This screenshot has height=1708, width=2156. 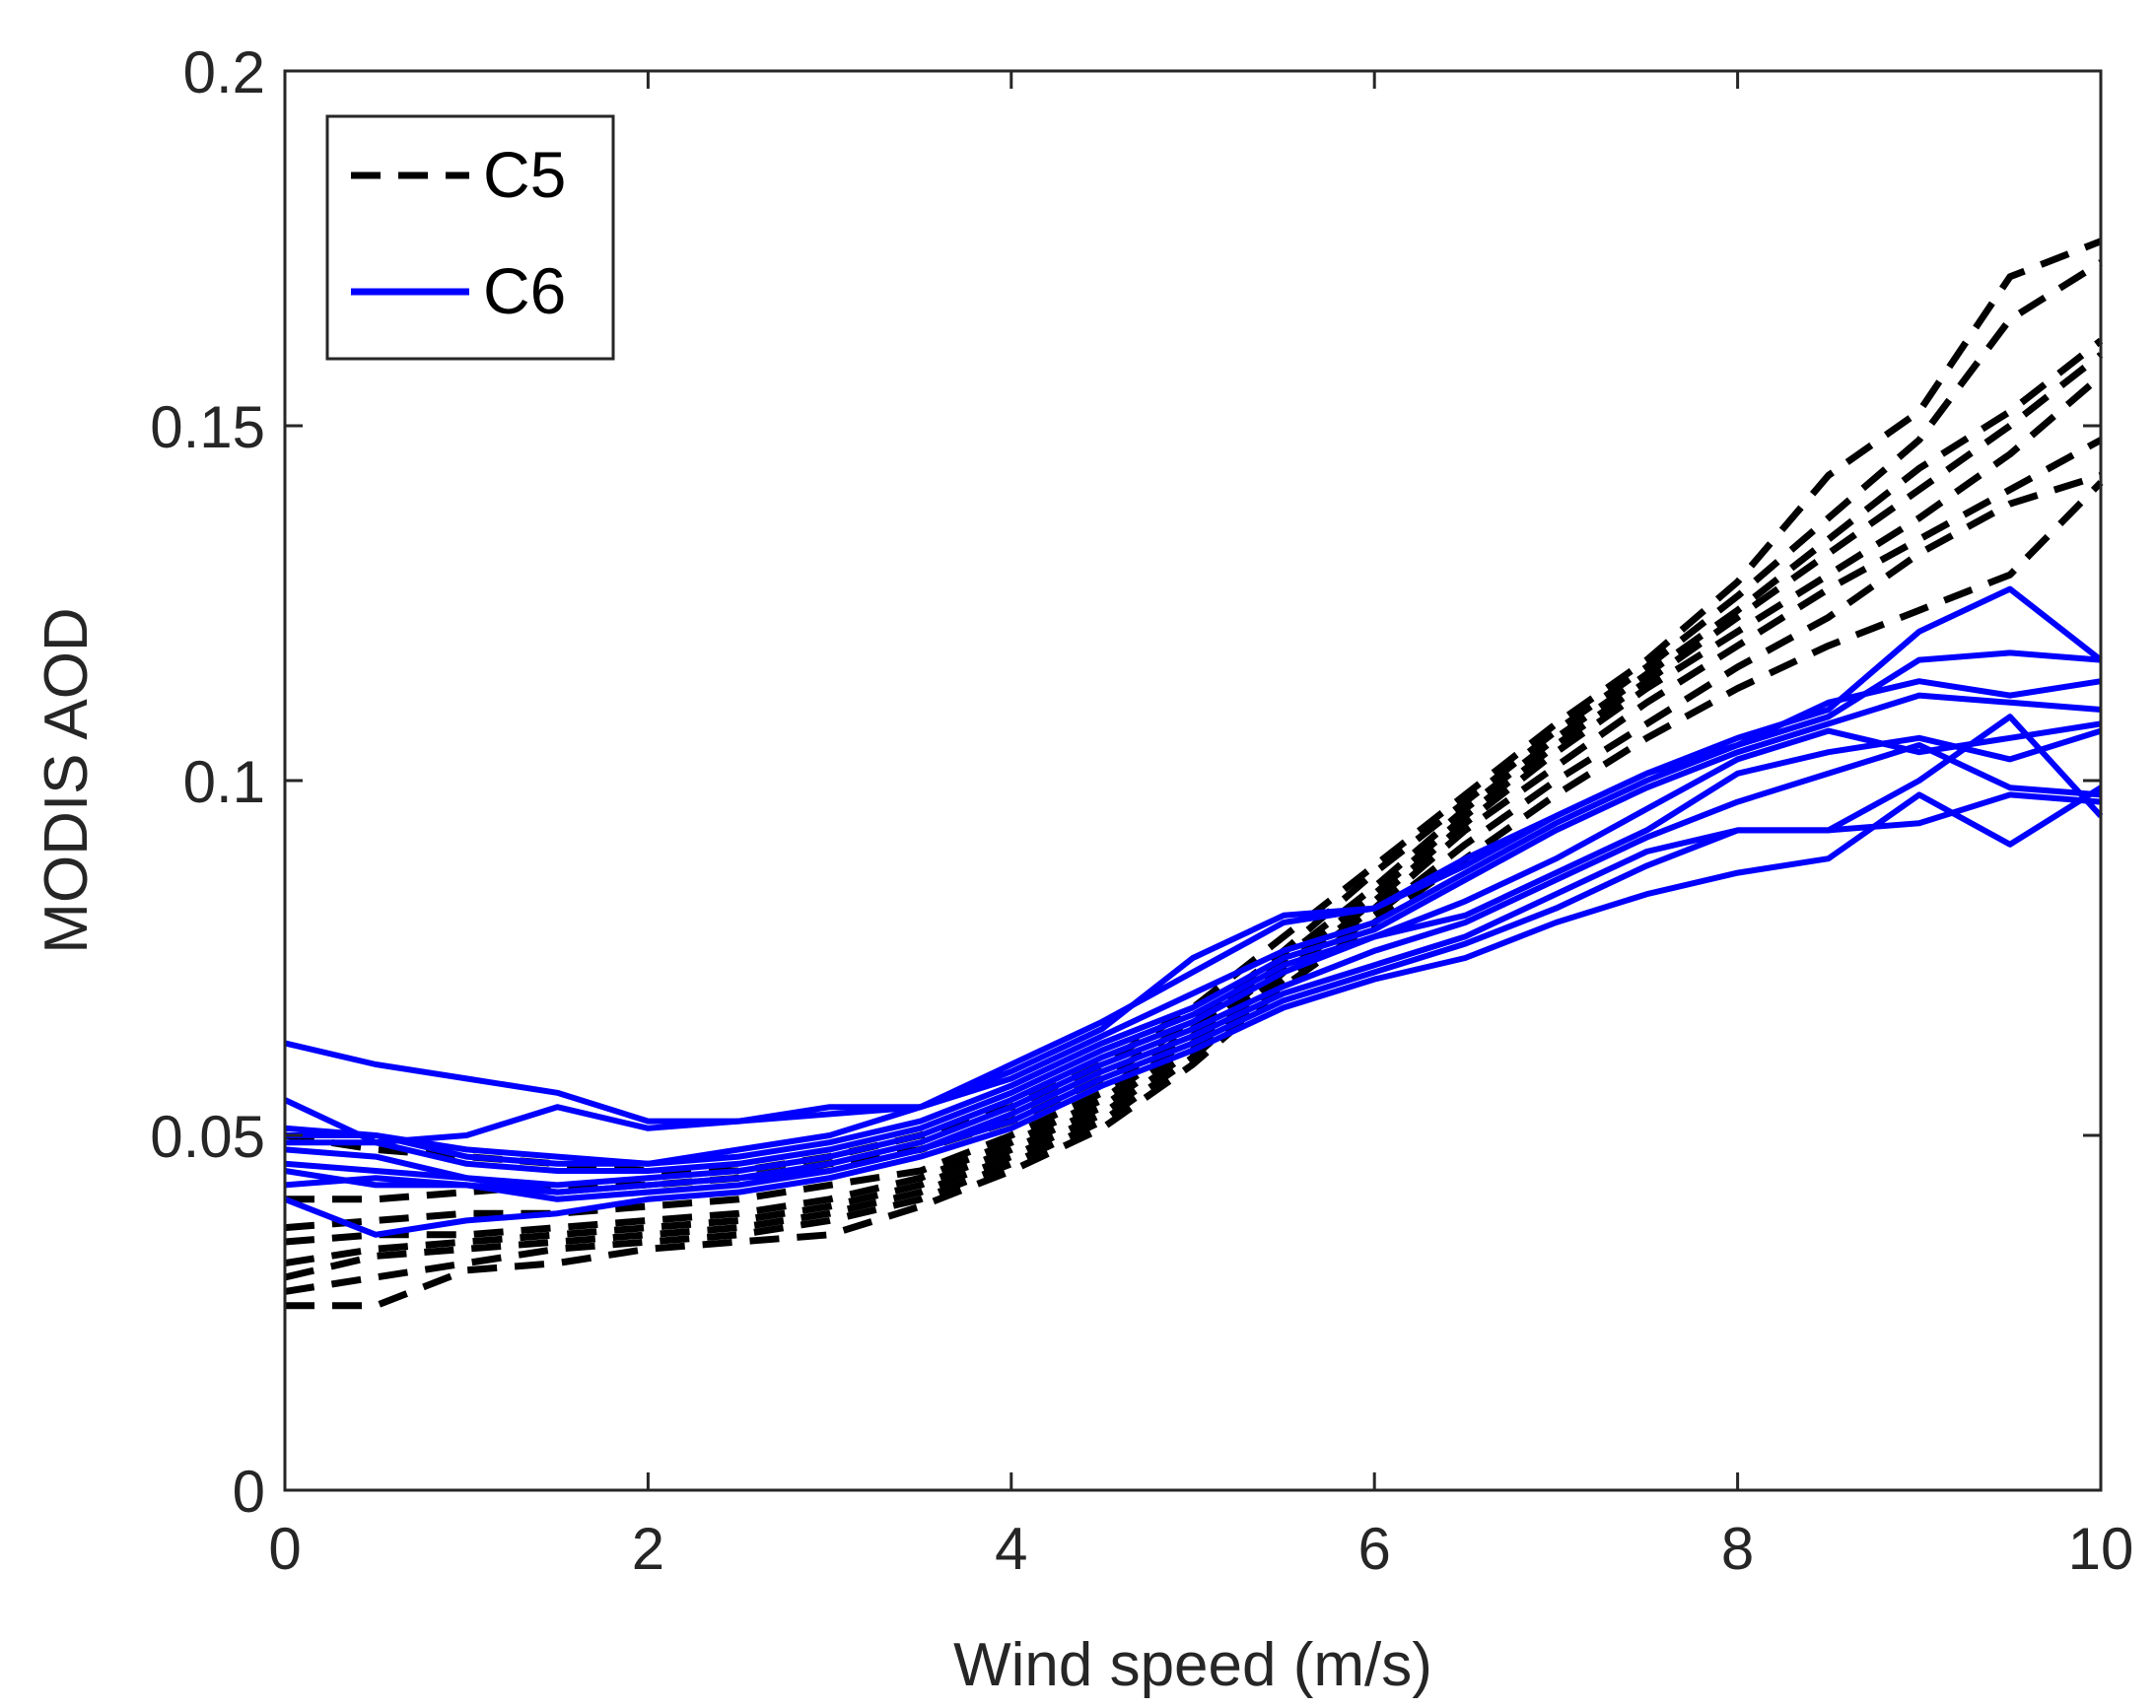 I want to click on x-tick-label: 2, so click(x=648, y=1549).